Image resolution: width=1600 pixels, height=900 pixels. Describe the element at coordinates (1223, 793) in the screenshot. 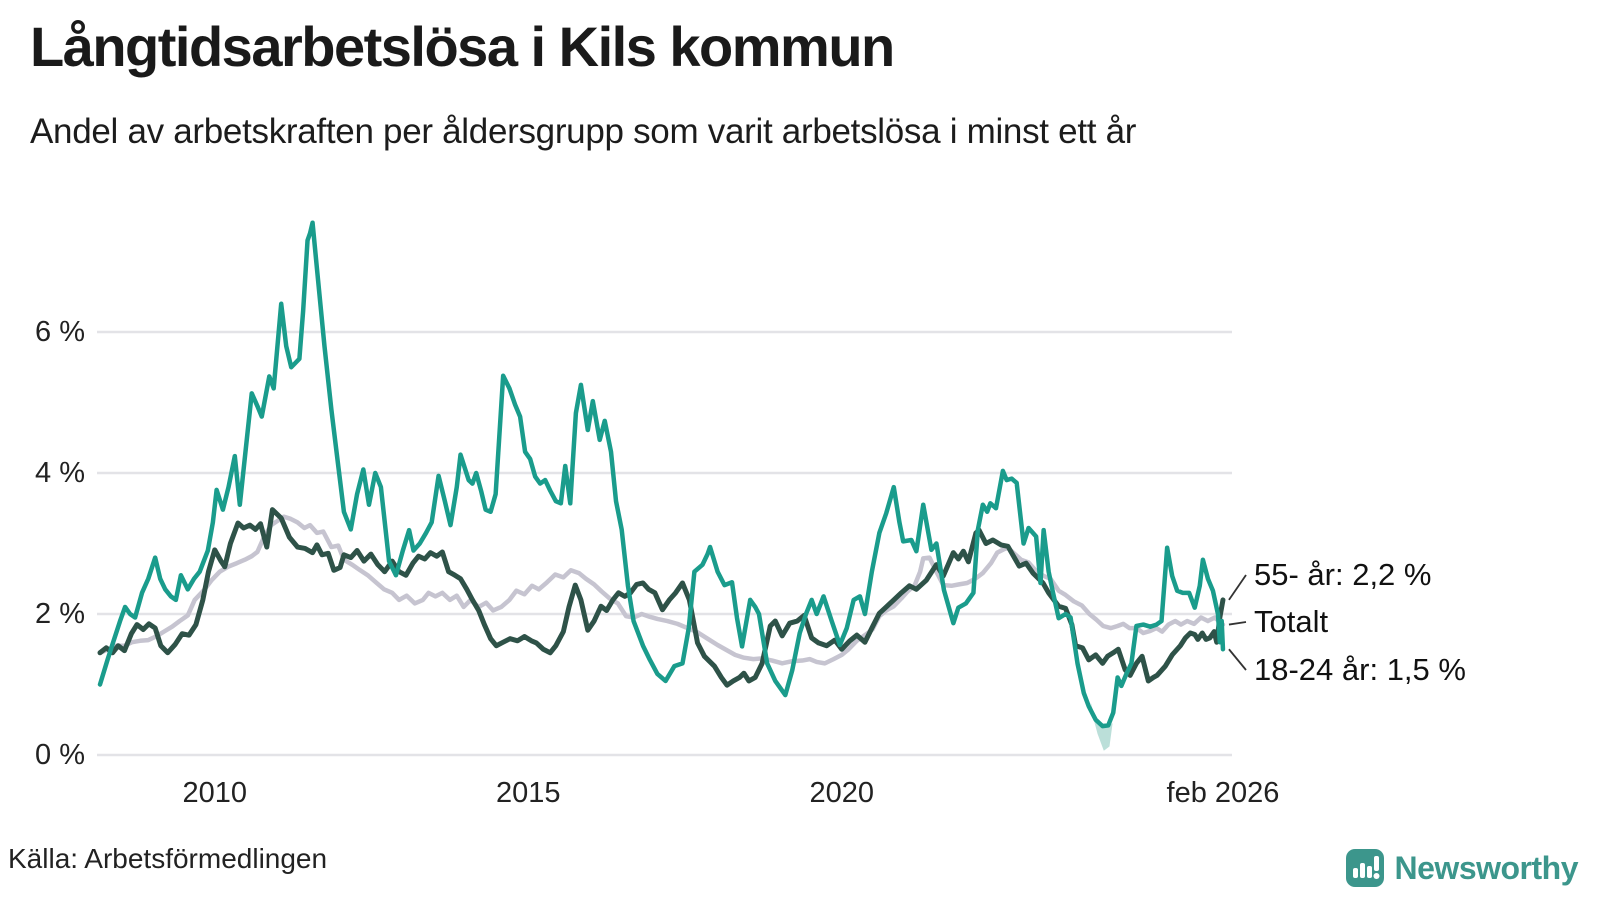

I see `x-axis-label-feb-2026: feb 2026` at that location.